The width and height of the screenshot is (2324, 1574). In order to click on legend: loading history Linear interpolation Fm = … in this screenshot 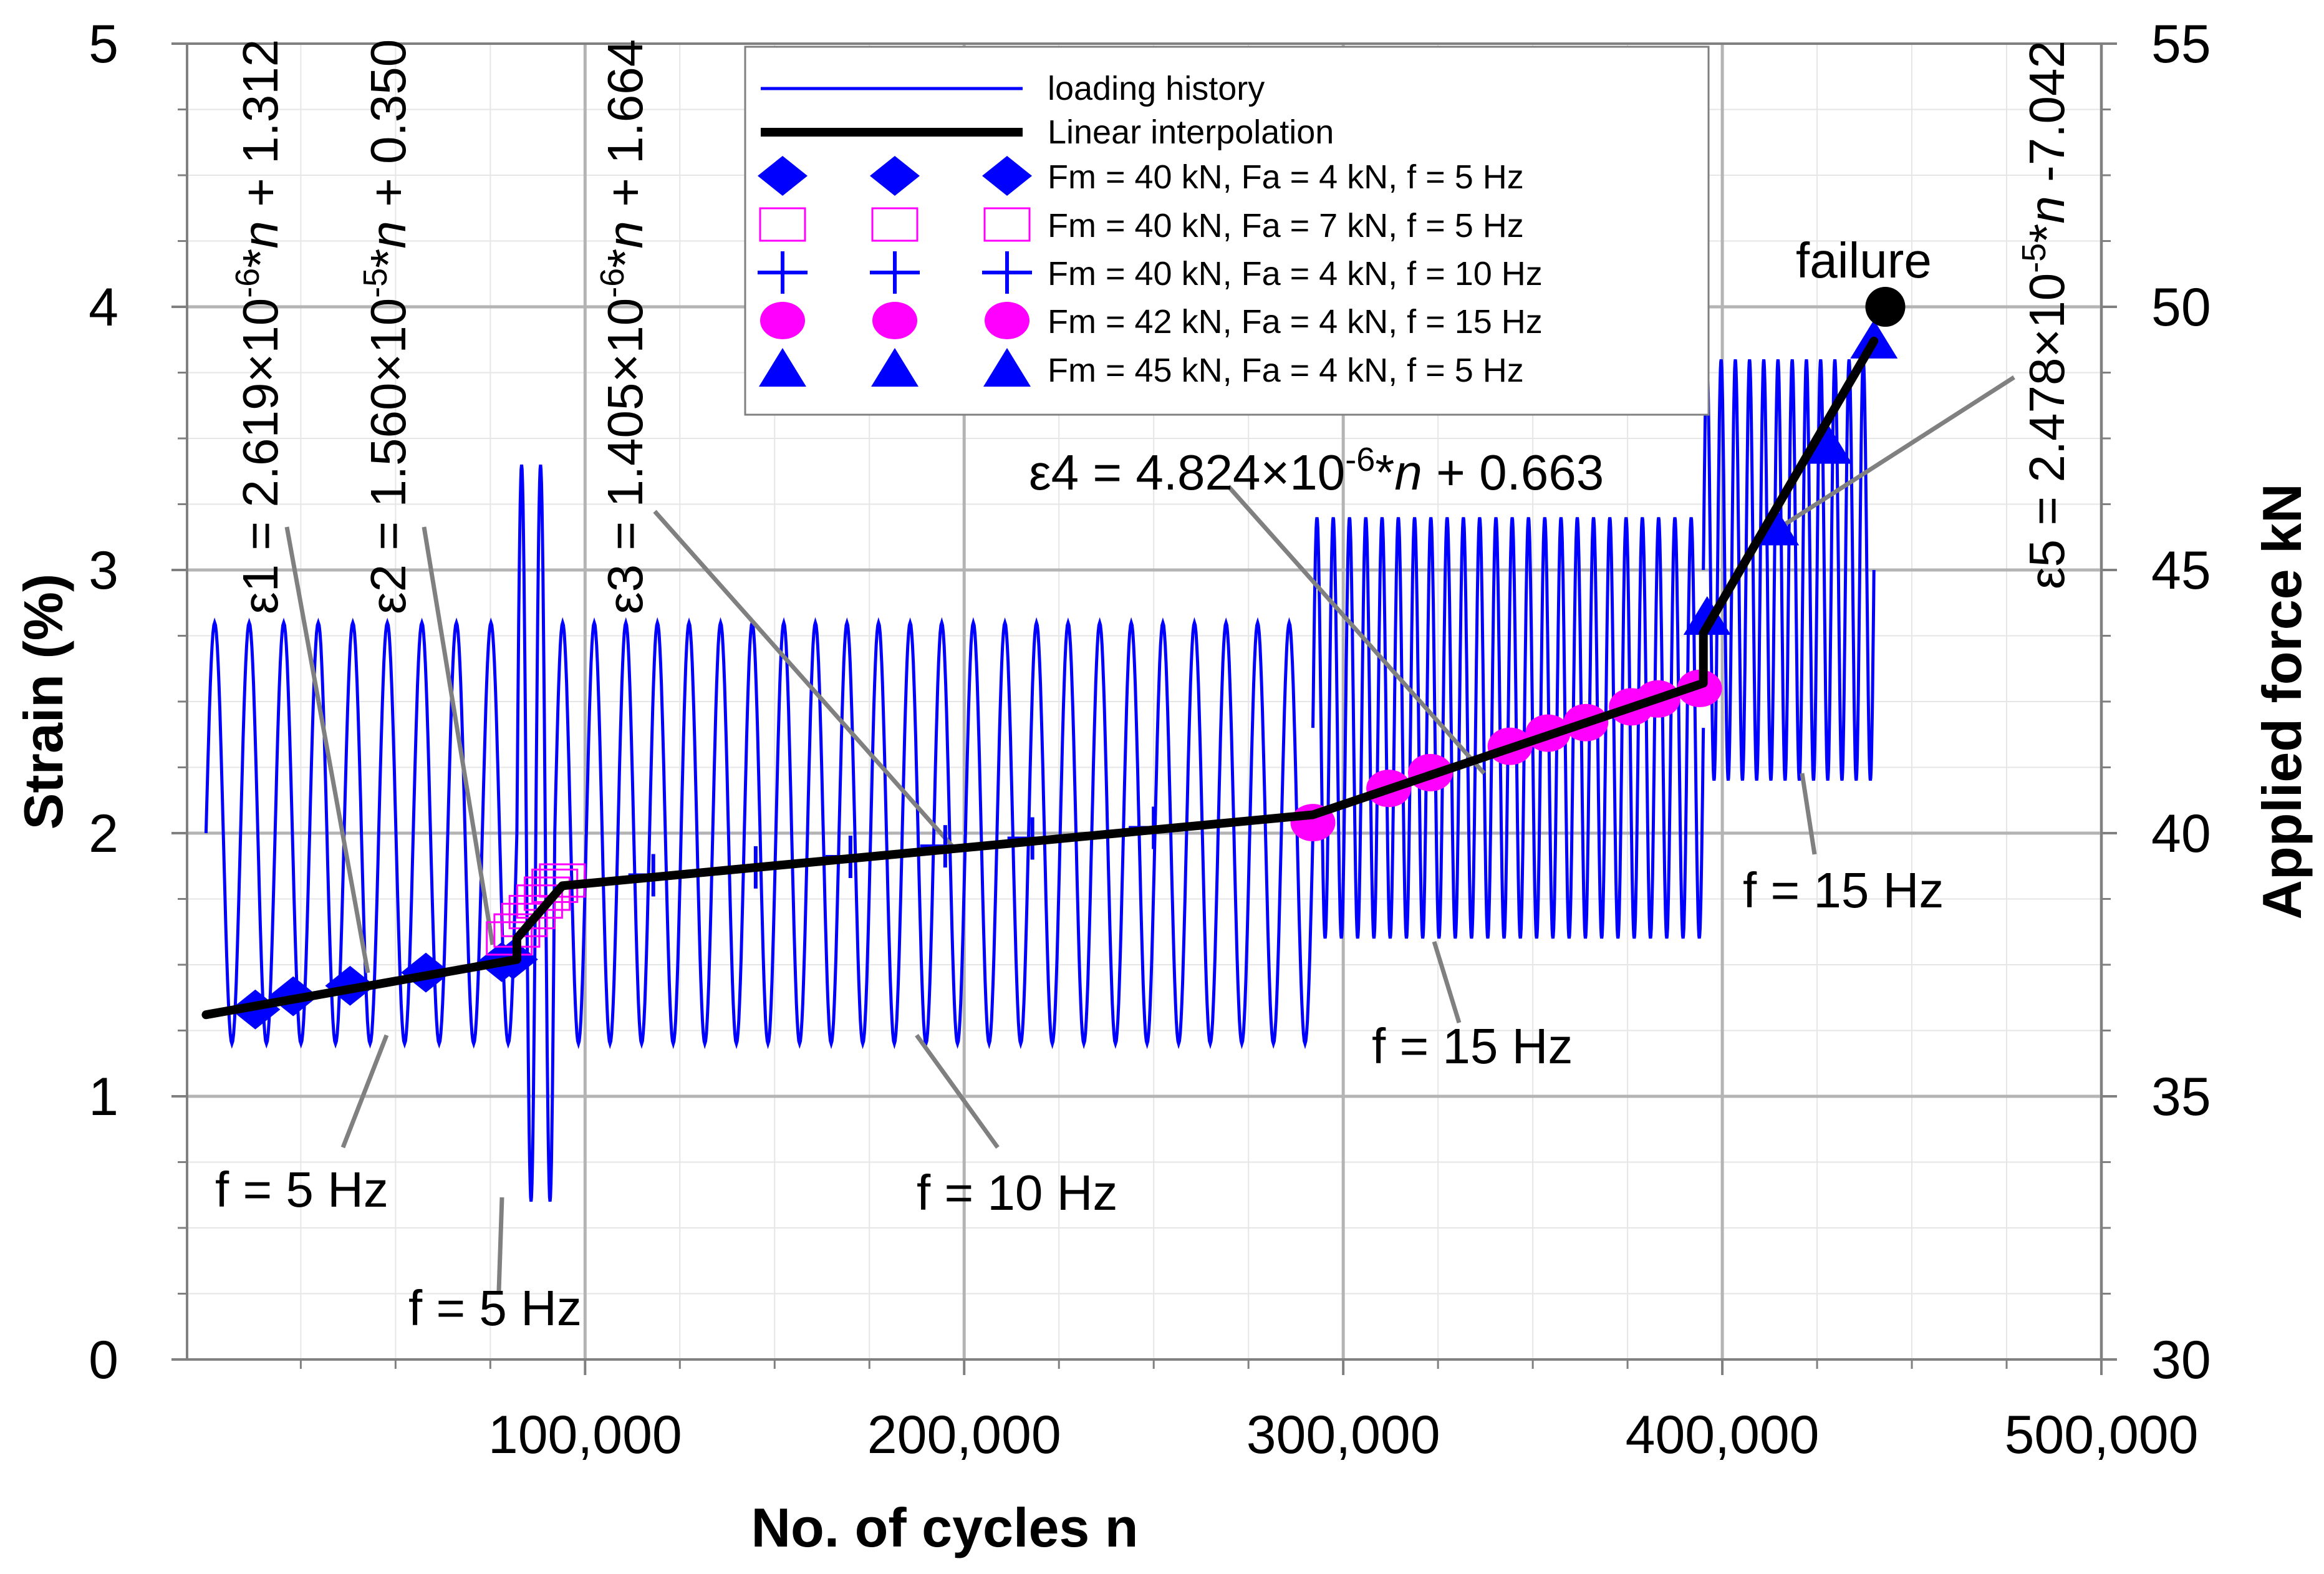, I will do `click(1227, 231)`.